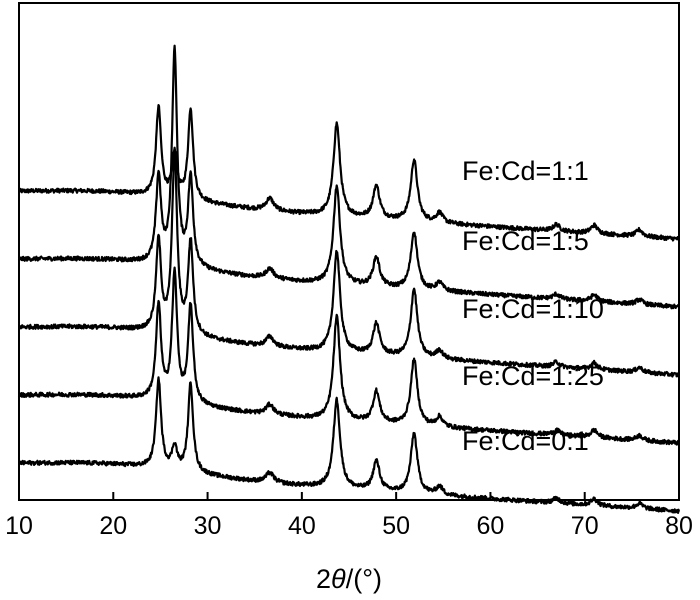 This screenshot has height=600, width=700. What do you see at coordinates (585, 526) in the screenshot?
I see `x-tick-label: 70` at bounding box center [585, 526].